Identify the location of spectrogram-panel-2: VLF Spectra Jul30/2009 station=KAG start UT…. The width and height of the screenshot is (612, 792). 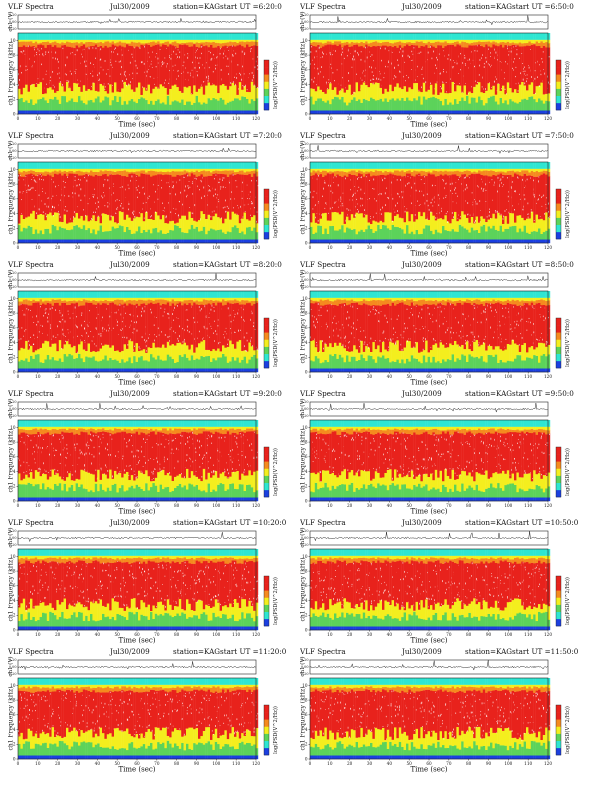
(437, 65).